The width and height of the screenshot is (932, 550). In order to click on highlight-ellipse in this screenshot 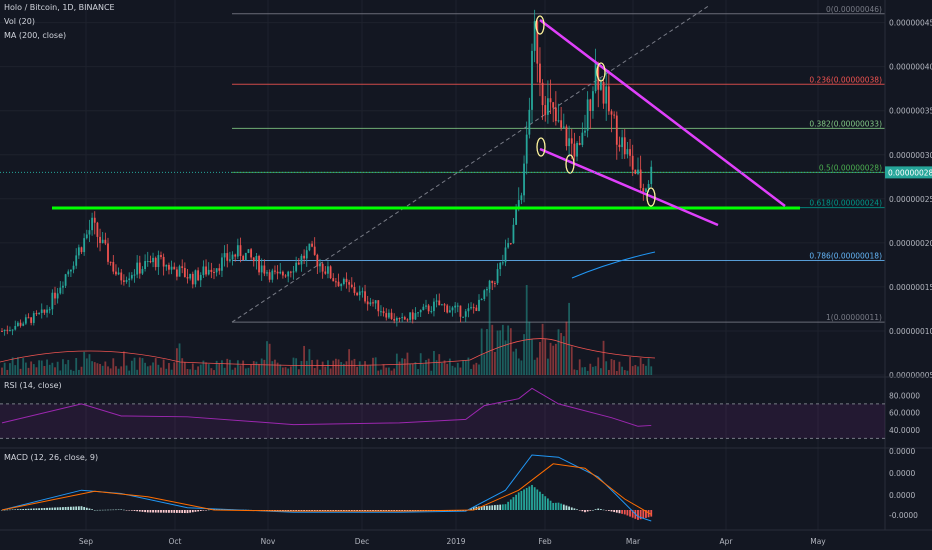, I will do `click(601, 72)`.